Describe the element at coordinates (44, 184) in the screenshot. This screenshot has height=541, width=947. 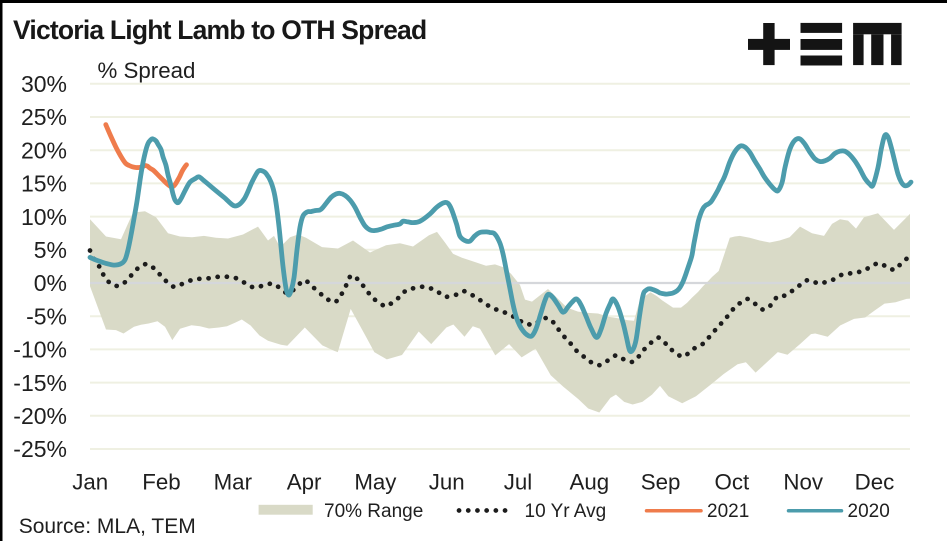
I see `svg-text: 15%` at that location.